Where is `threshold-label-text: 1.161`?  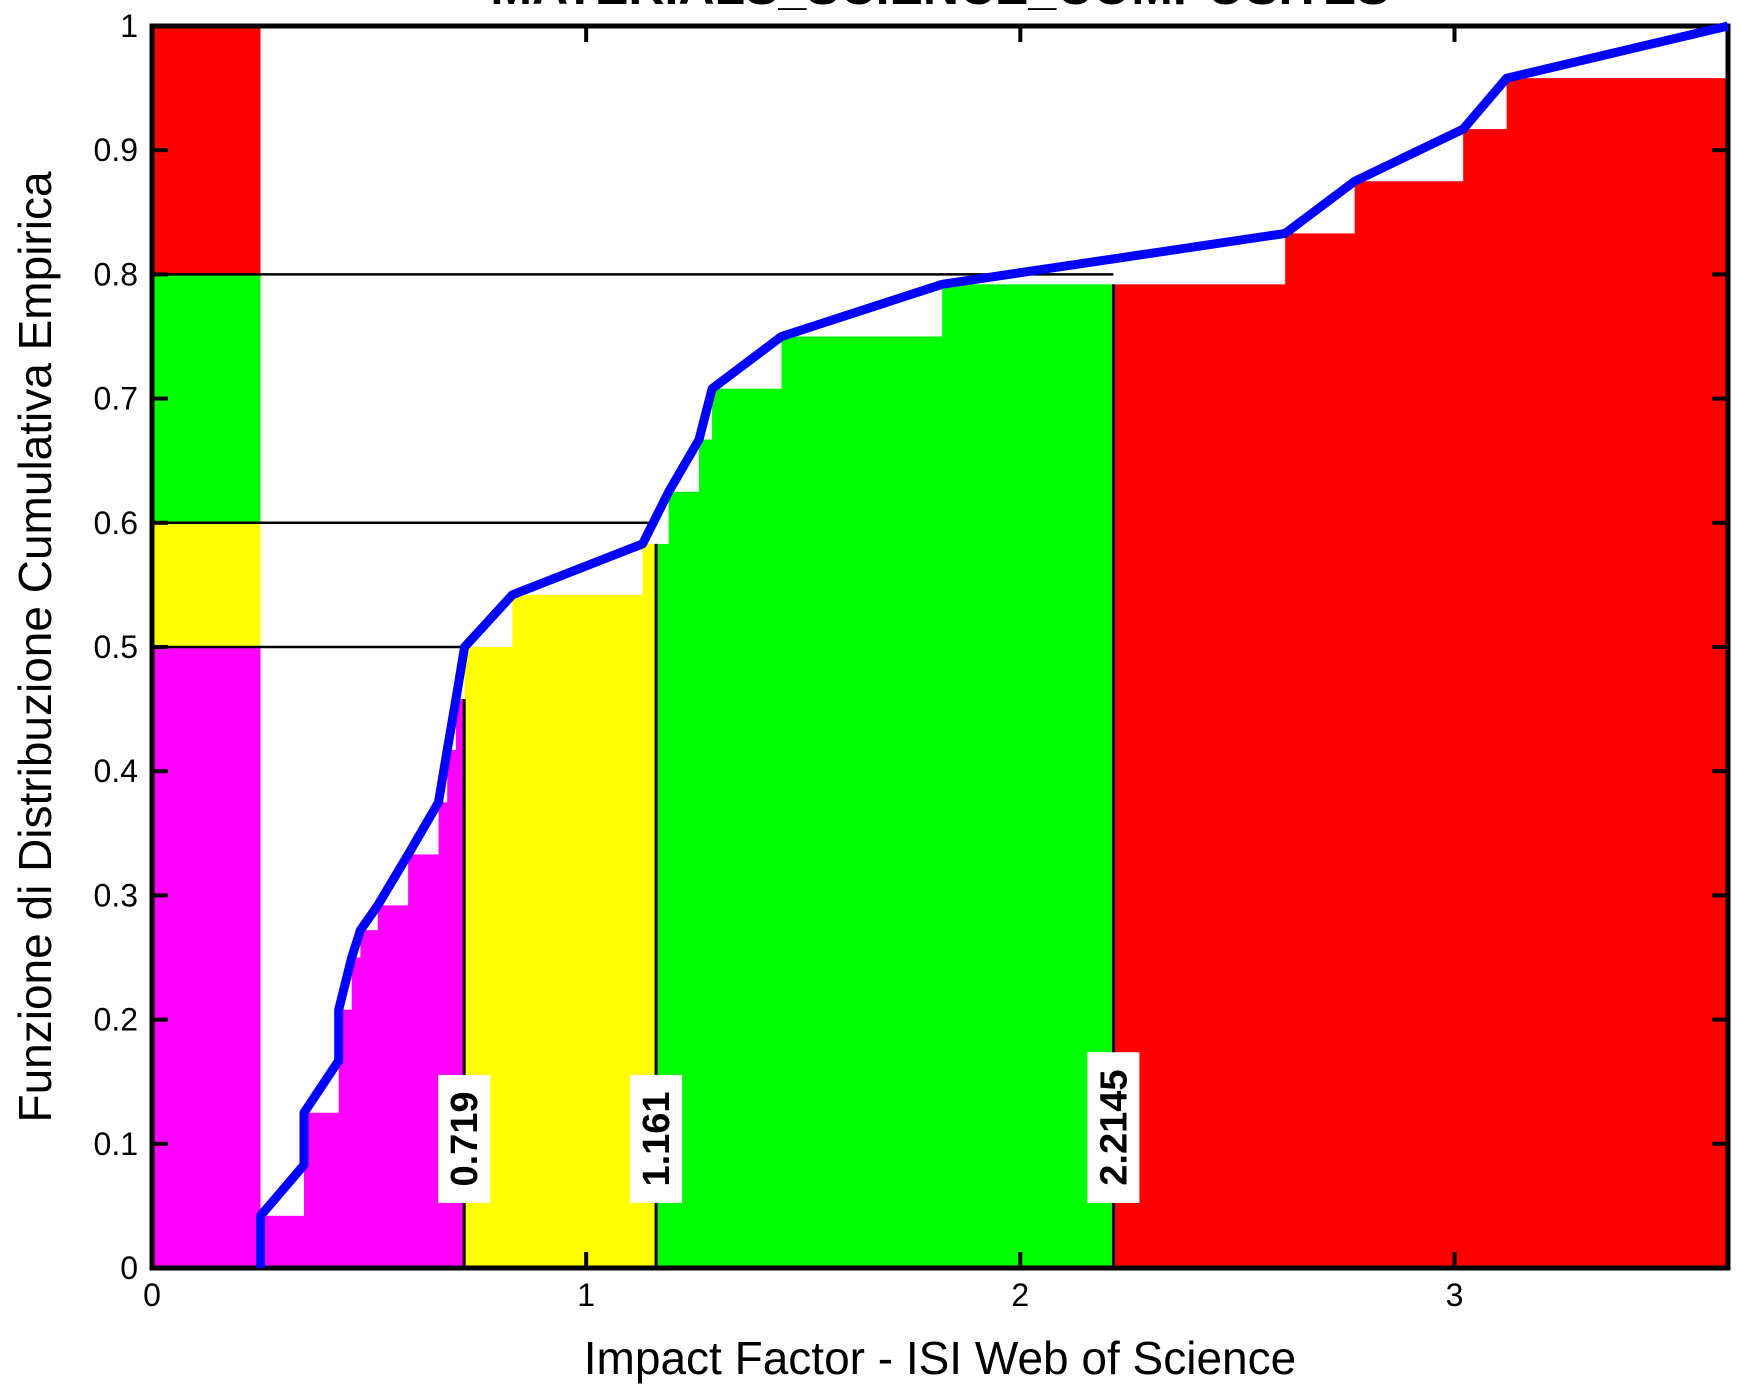
threshold-label-text: 1.161 is located at coordinates (657, 1138).